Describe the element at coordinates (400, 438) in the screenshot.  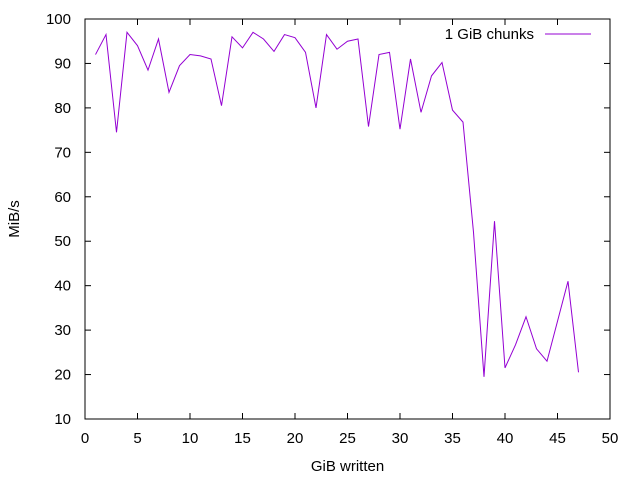
I see `x-tick-label: 30` at that location.